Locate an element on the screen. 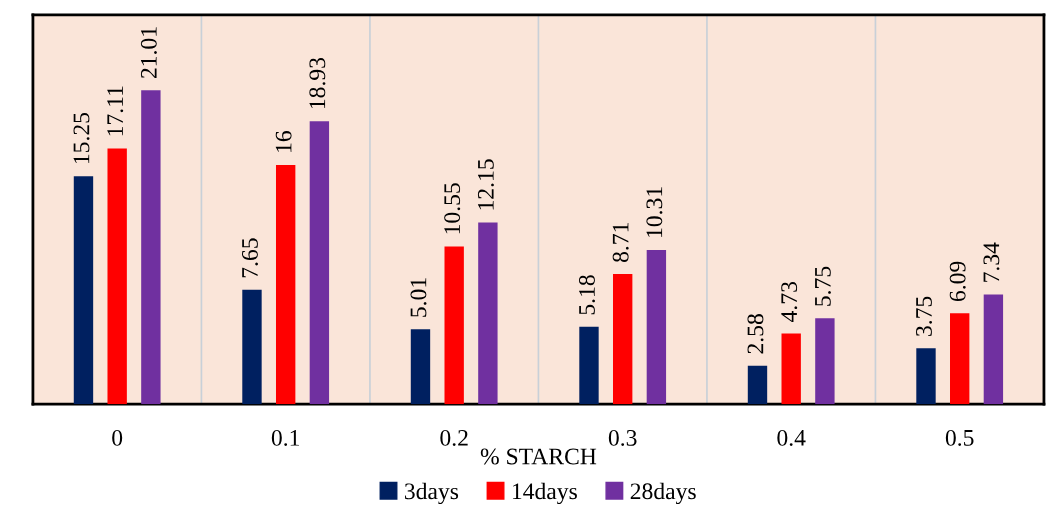 The width and height of the screenshot is (1062, 511). x-tick-label: 0.2 is located at coordinates (454, 437).